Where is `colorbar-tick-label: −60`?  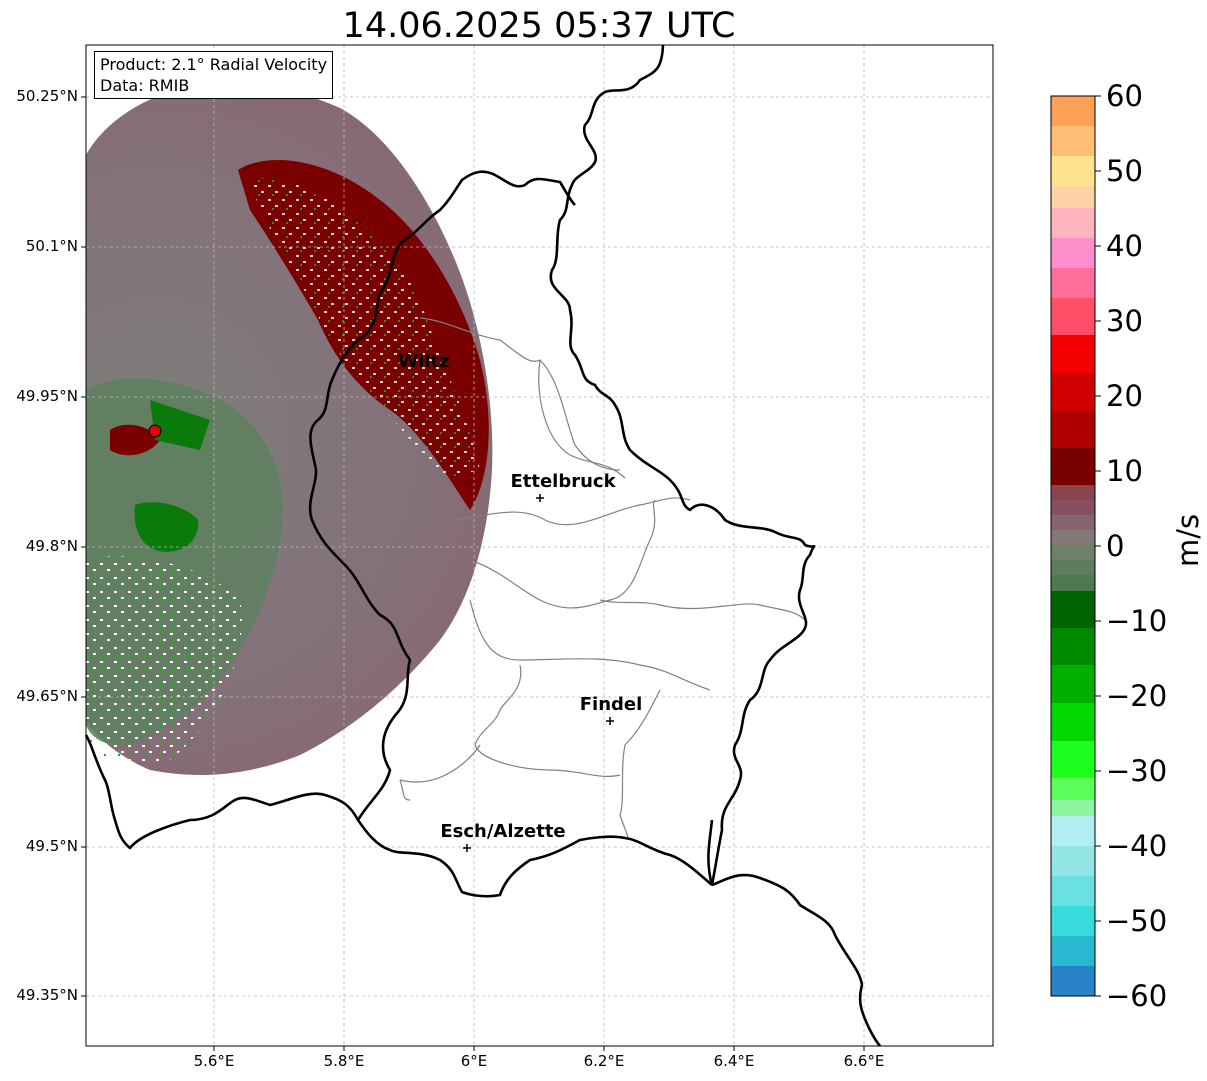
colorbar-tick-label: −60 is located at coordinates (1137, 996).